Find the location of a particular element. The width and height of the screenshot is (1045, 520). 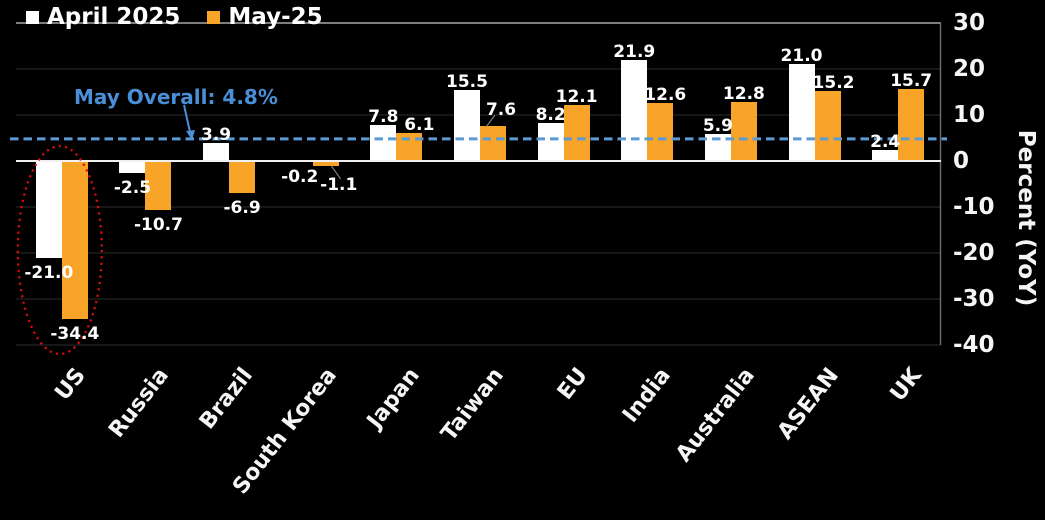

value-label-russia-april-2025: -2.5 is located at coordinates (132, 187).